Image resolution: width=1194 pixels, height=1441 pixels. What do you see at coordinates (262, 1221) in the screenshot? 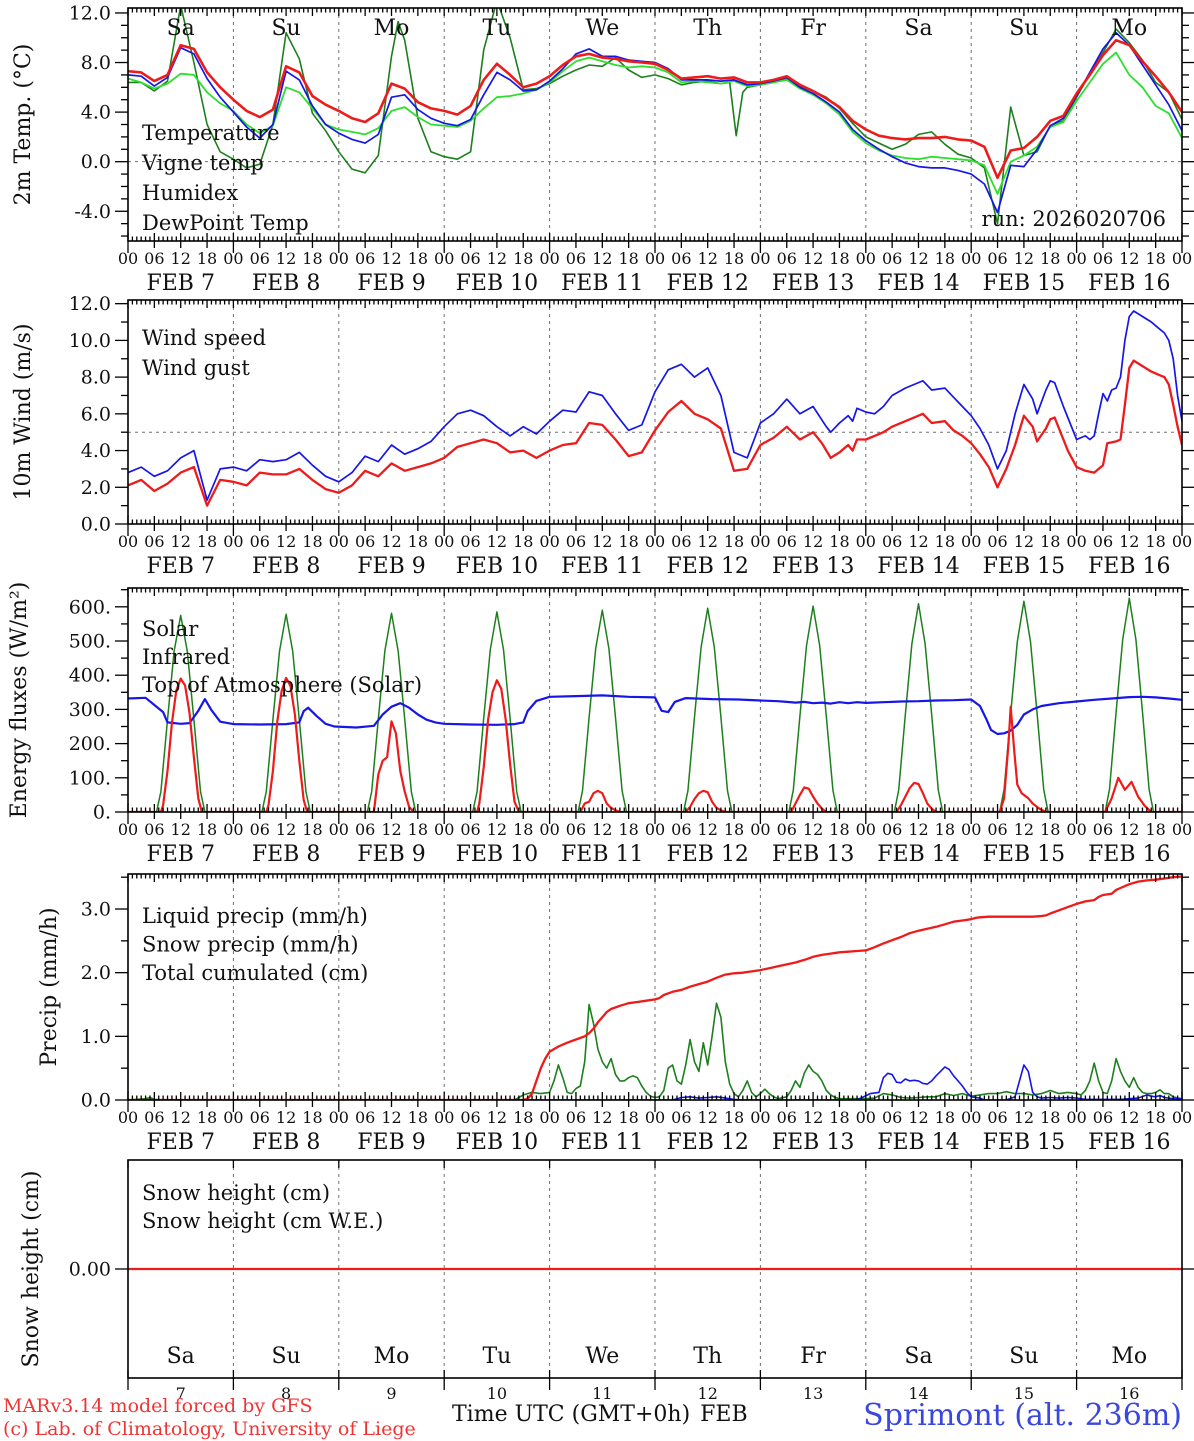
I see `legend-text: Snow height (cm W.E.)` at bounding box center [262, 1221].